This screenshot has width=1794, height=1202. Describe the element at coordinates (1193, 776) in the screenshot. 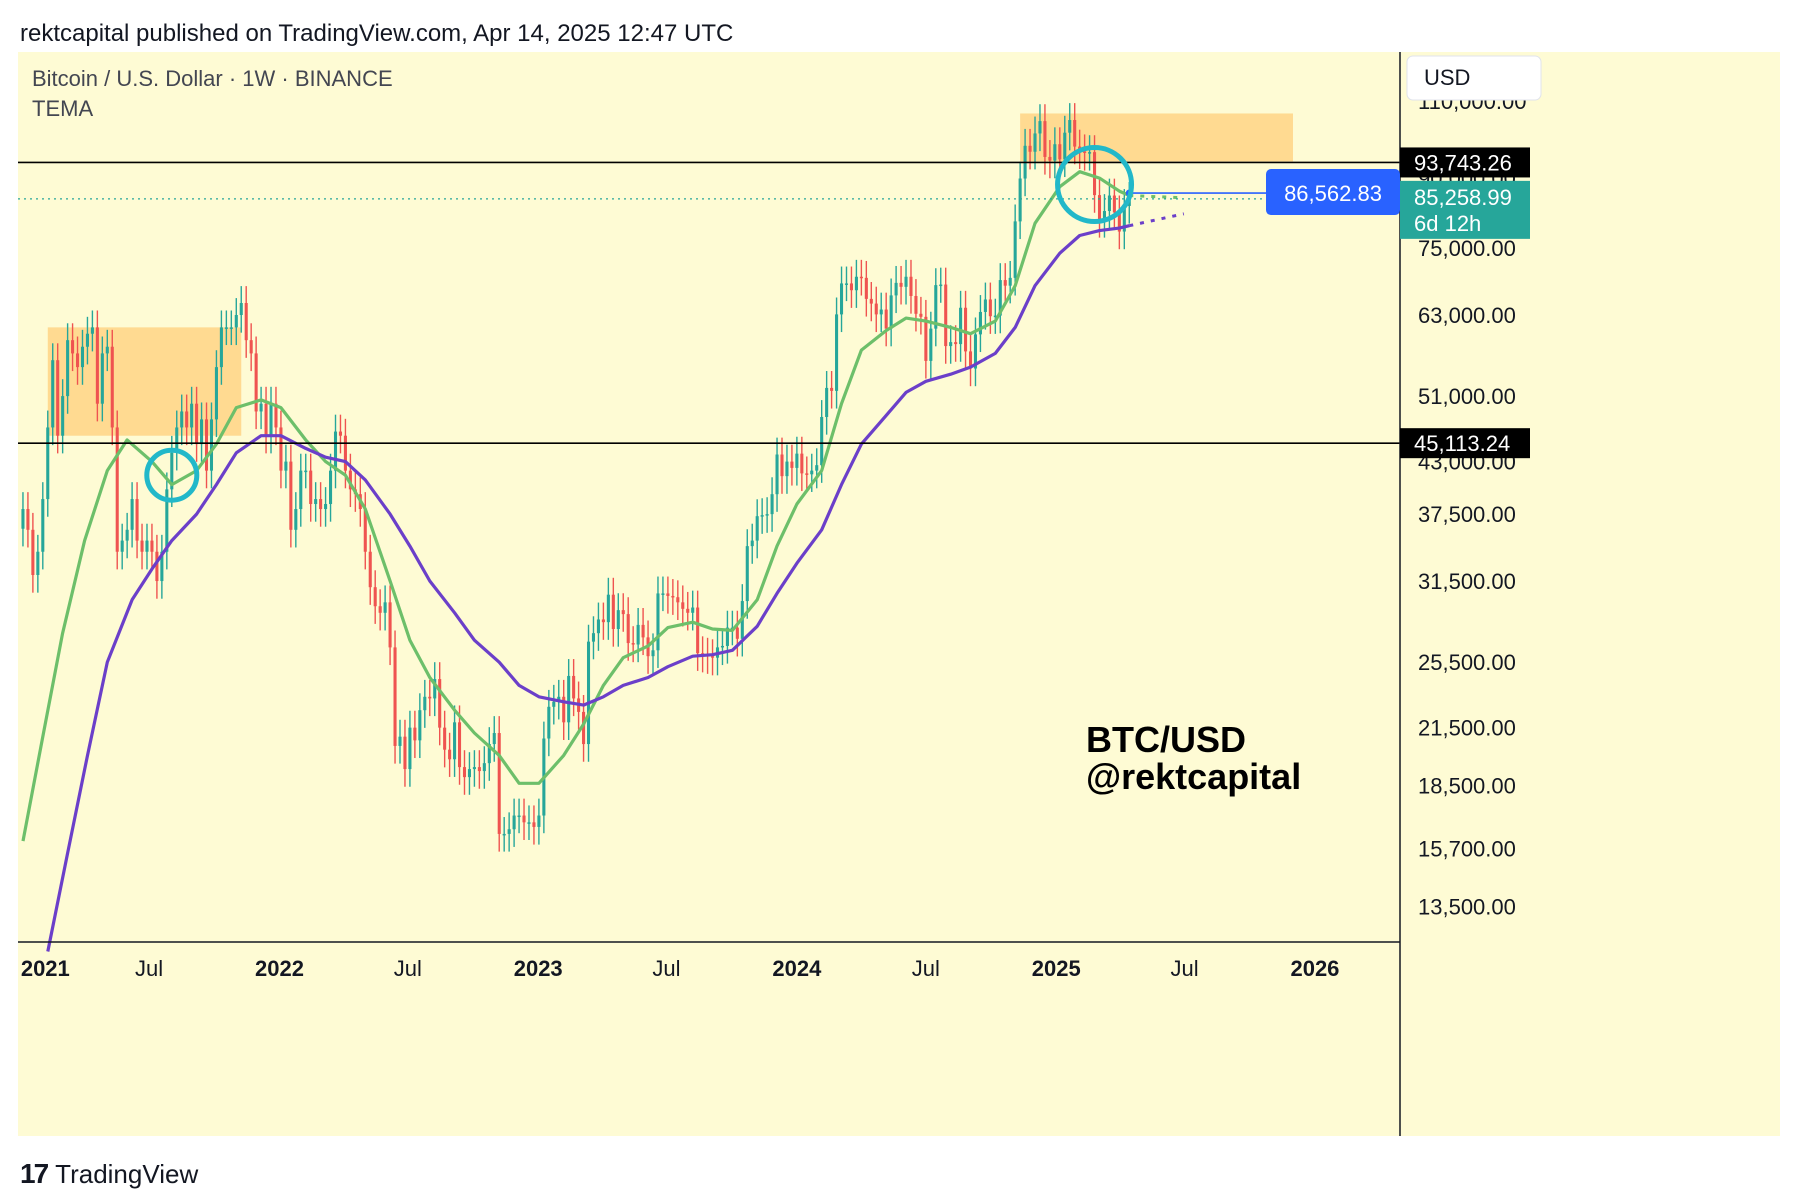

I see `watermark-line-1: @rektcapital` at that location.